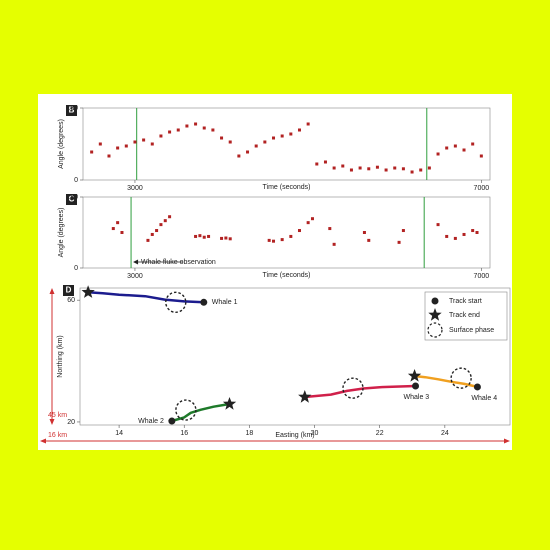 This screenshot has width=550, height=550. What do you see at coordinates (184, 433) in the screenshot?
I see `x-tick-label: 16` at bounding box center [184, 433].